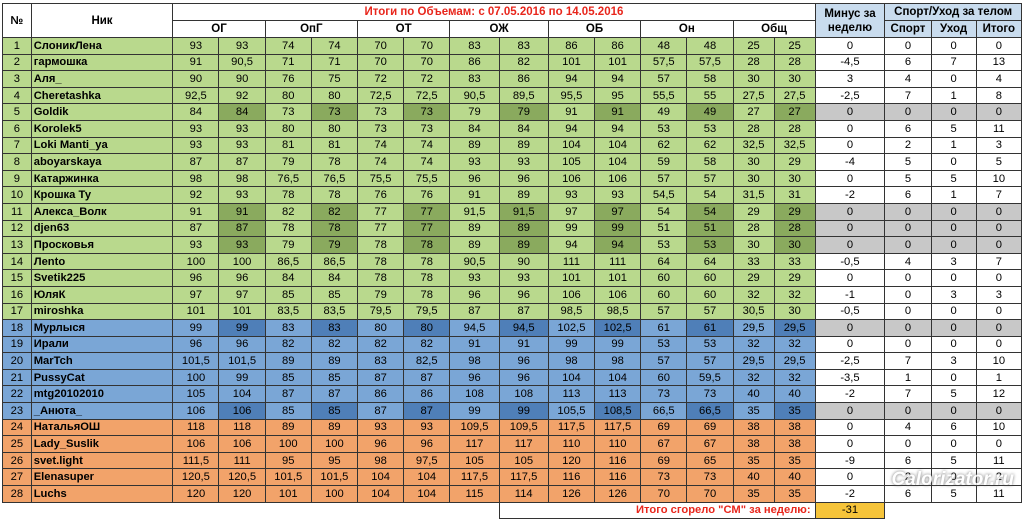 Image resolution: width=1024 pixels, height=519 pixels. I want to click on header-measure: Общ, so click(774, 29).